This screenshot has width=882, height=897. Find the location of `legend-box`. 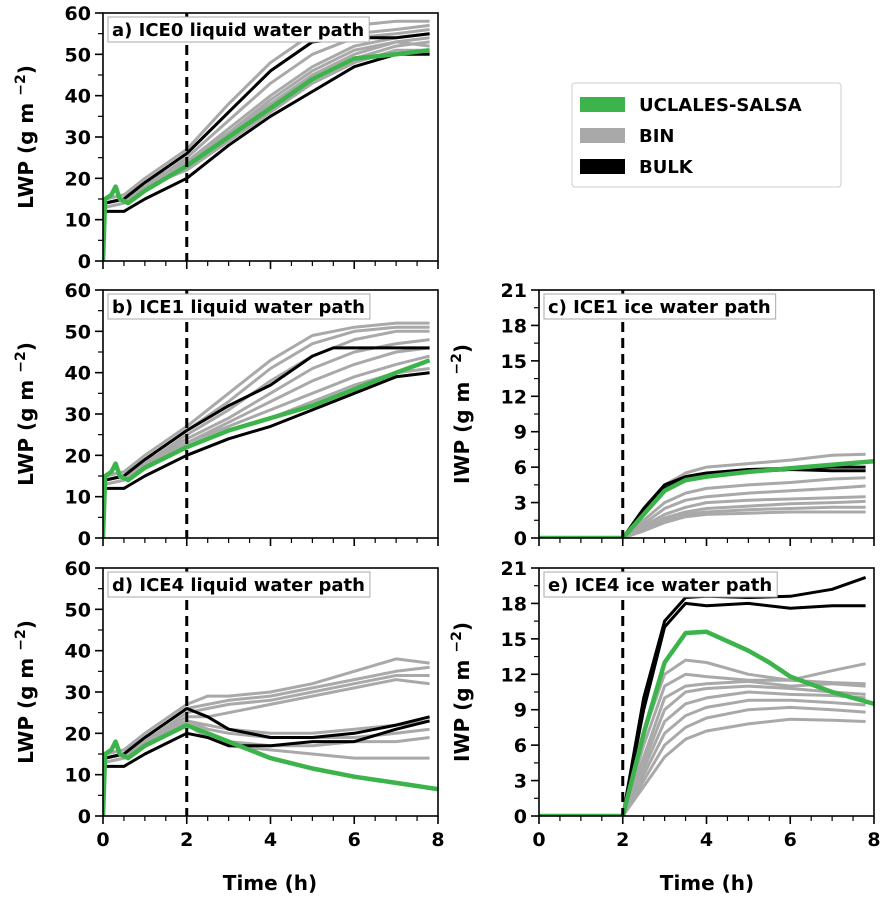

legend-box is located at coordinates (706, 135).